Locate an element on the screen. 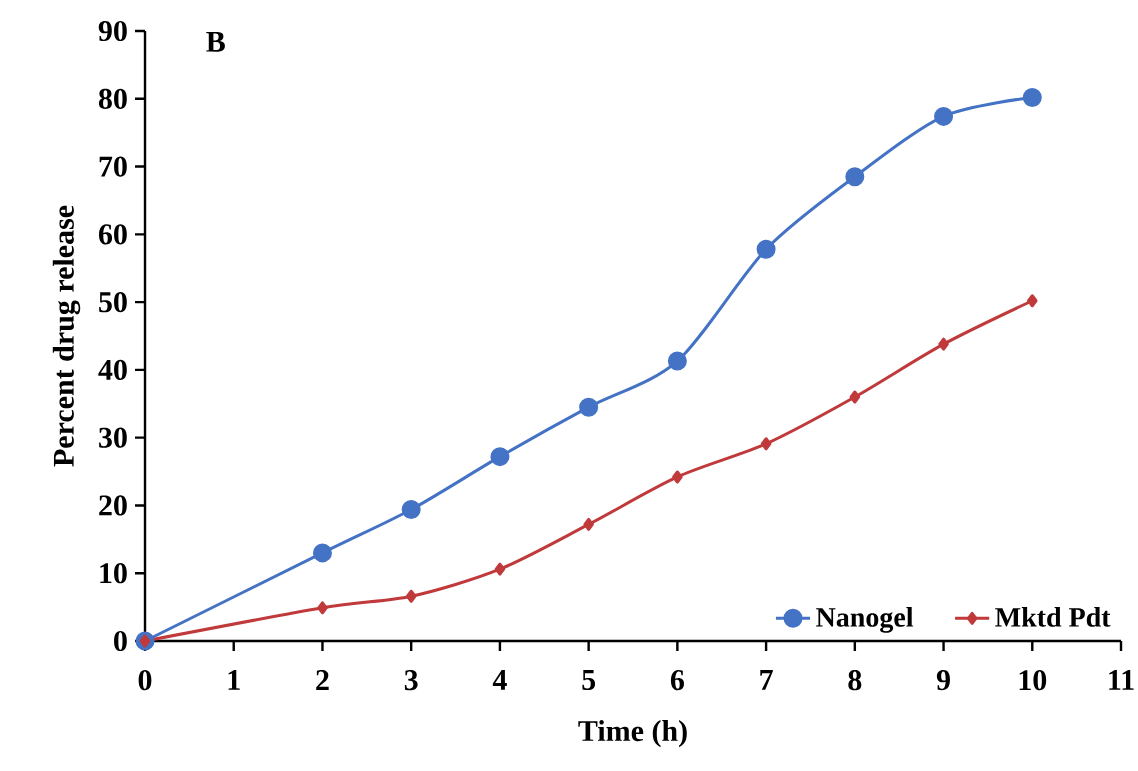  y-tick-label: 90 is located at coordinates (112, 31).